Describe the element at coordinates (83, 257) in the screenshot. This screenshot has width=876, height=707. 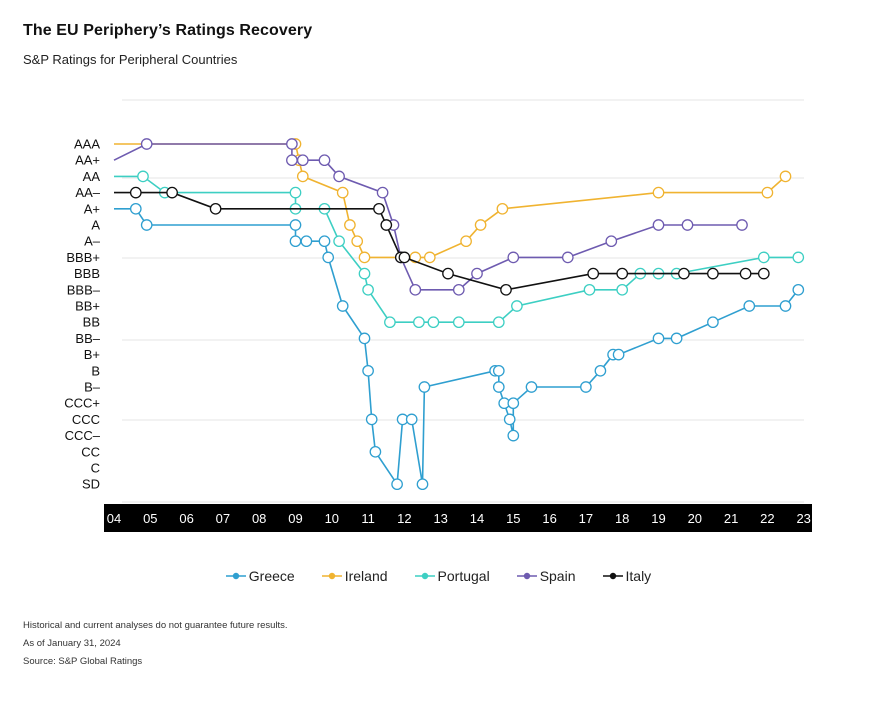
I see `y-tick-label: BBB+` at that location.